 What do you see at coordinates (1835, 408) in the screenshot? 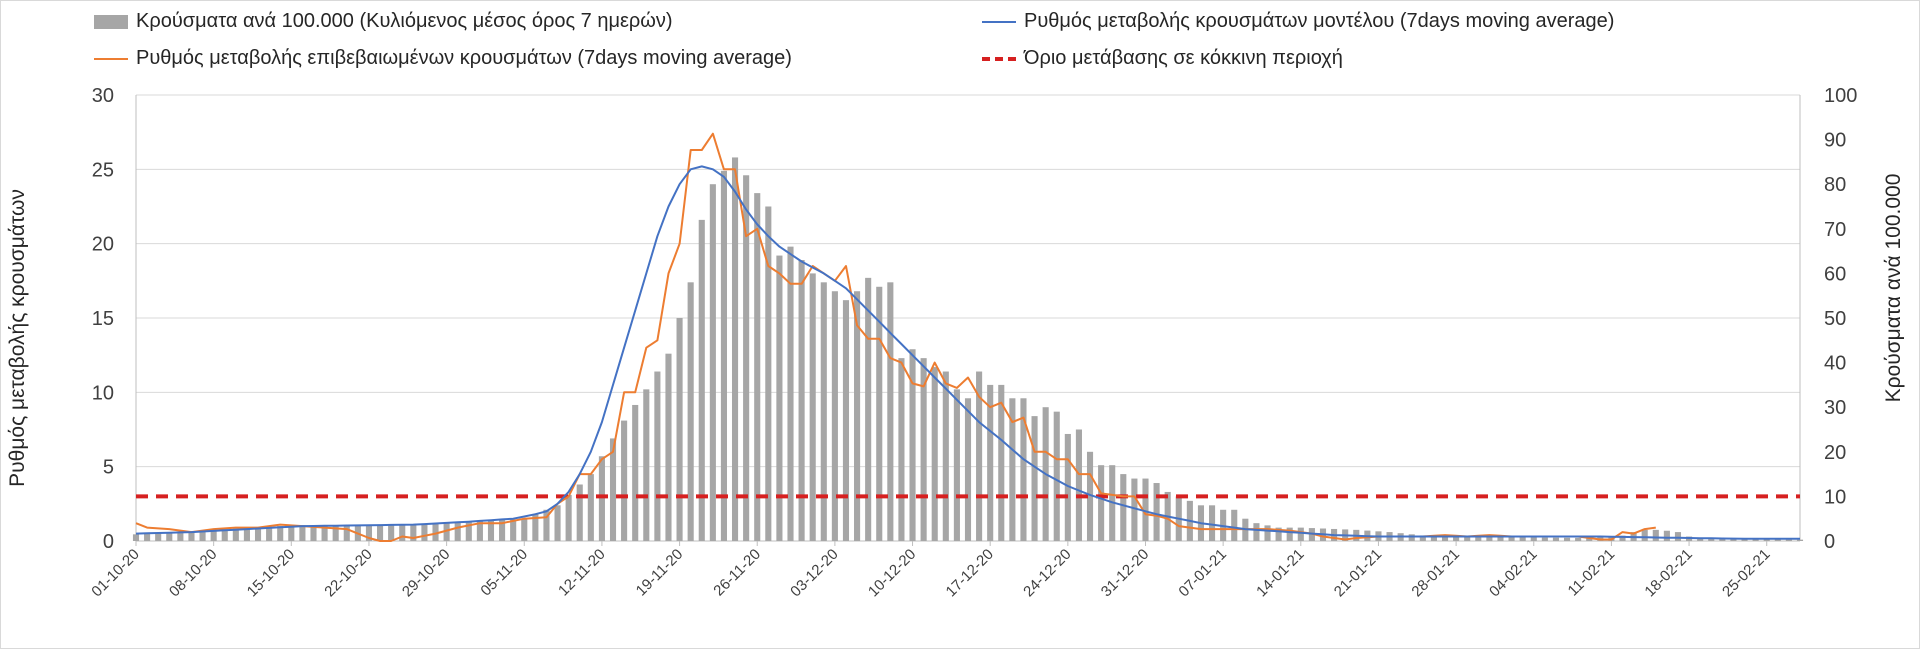
I see `y-tick-right: 30` at bounding box center [1835, 408].